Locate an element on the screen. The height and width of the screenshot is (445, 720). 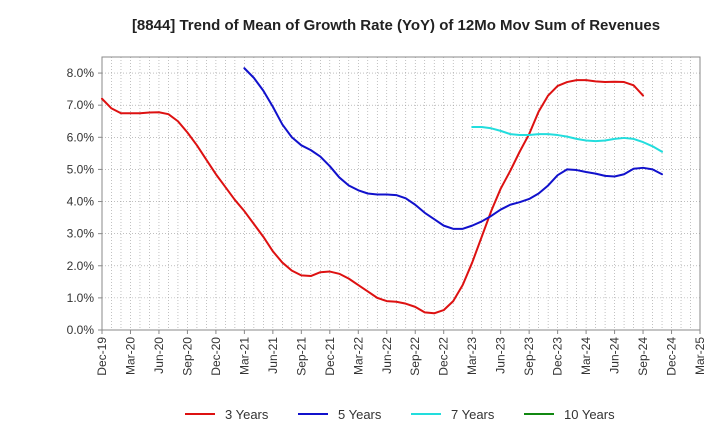
y-tick-label: 1.0% is located at coordinates (81, 298).